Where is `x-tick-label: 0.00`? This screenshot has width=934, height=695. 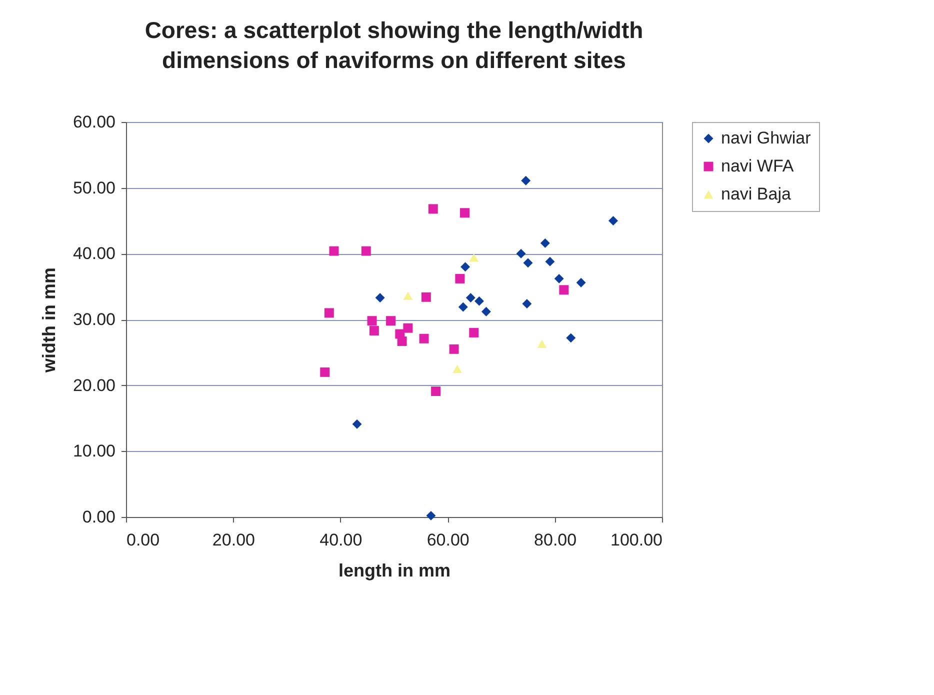 x-tick-label: 0.00 is located at coordinates (143, 540).